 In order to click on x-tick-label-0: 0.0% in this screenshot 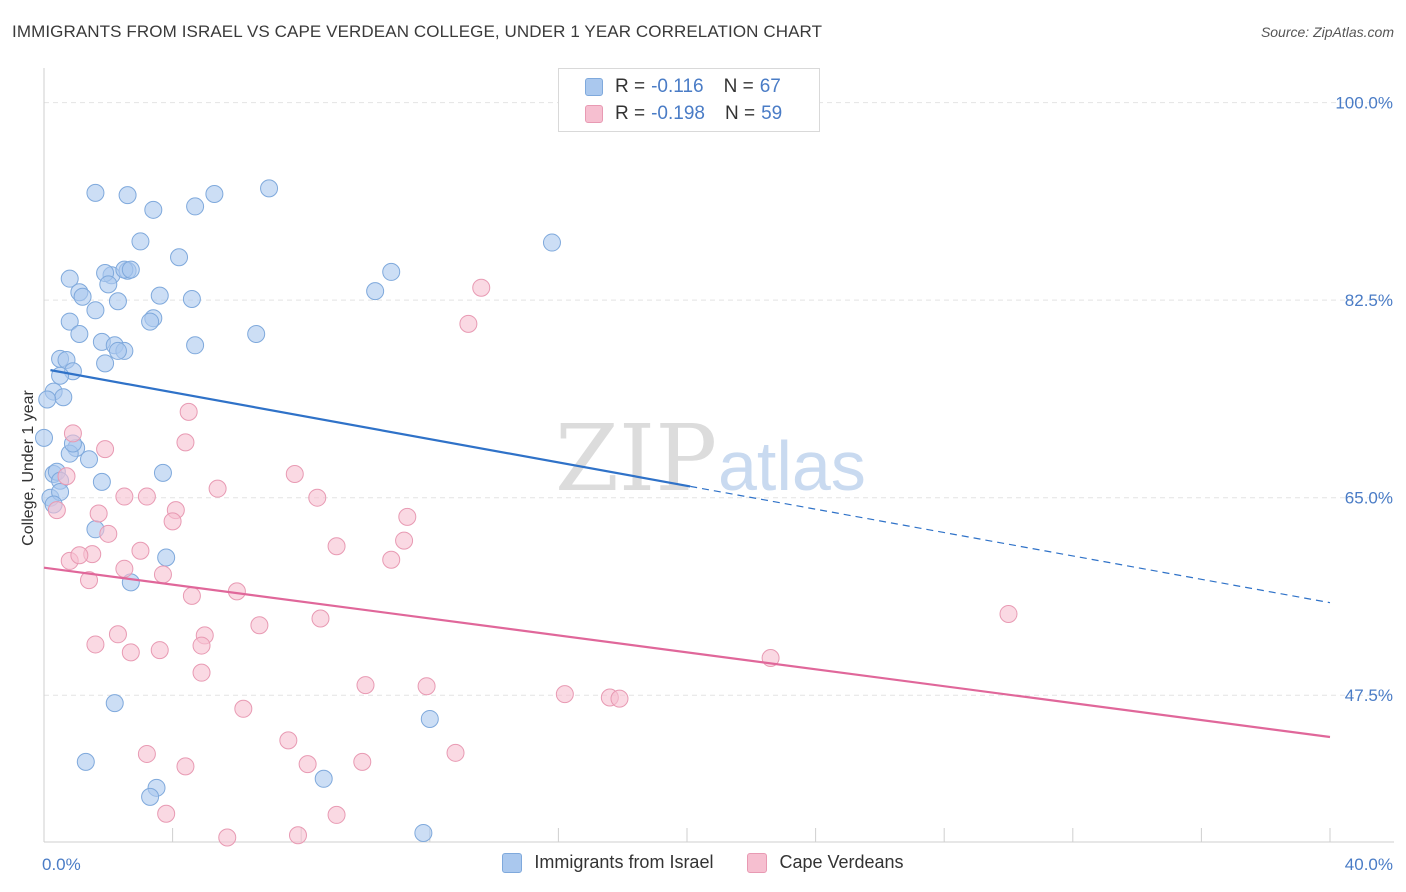, I will do `click(61, 864)`.